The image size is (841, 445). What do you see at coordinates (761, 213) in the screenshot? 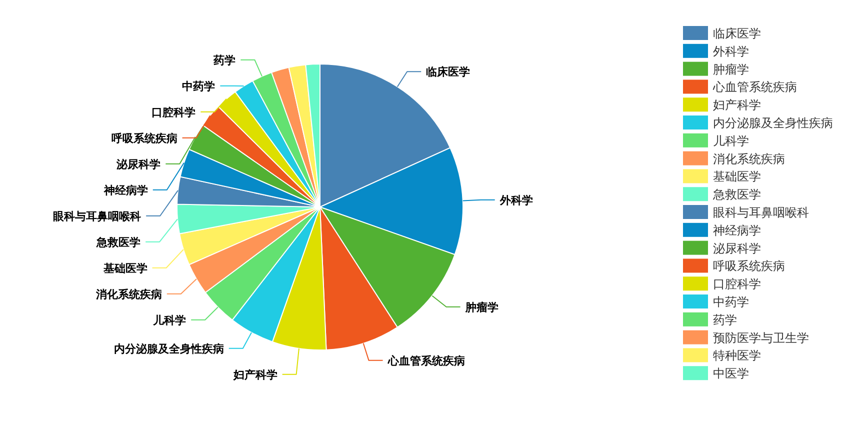
I see `legend-label: 眼科与耳鼻咽喉科` at bounding box center [761, 213].